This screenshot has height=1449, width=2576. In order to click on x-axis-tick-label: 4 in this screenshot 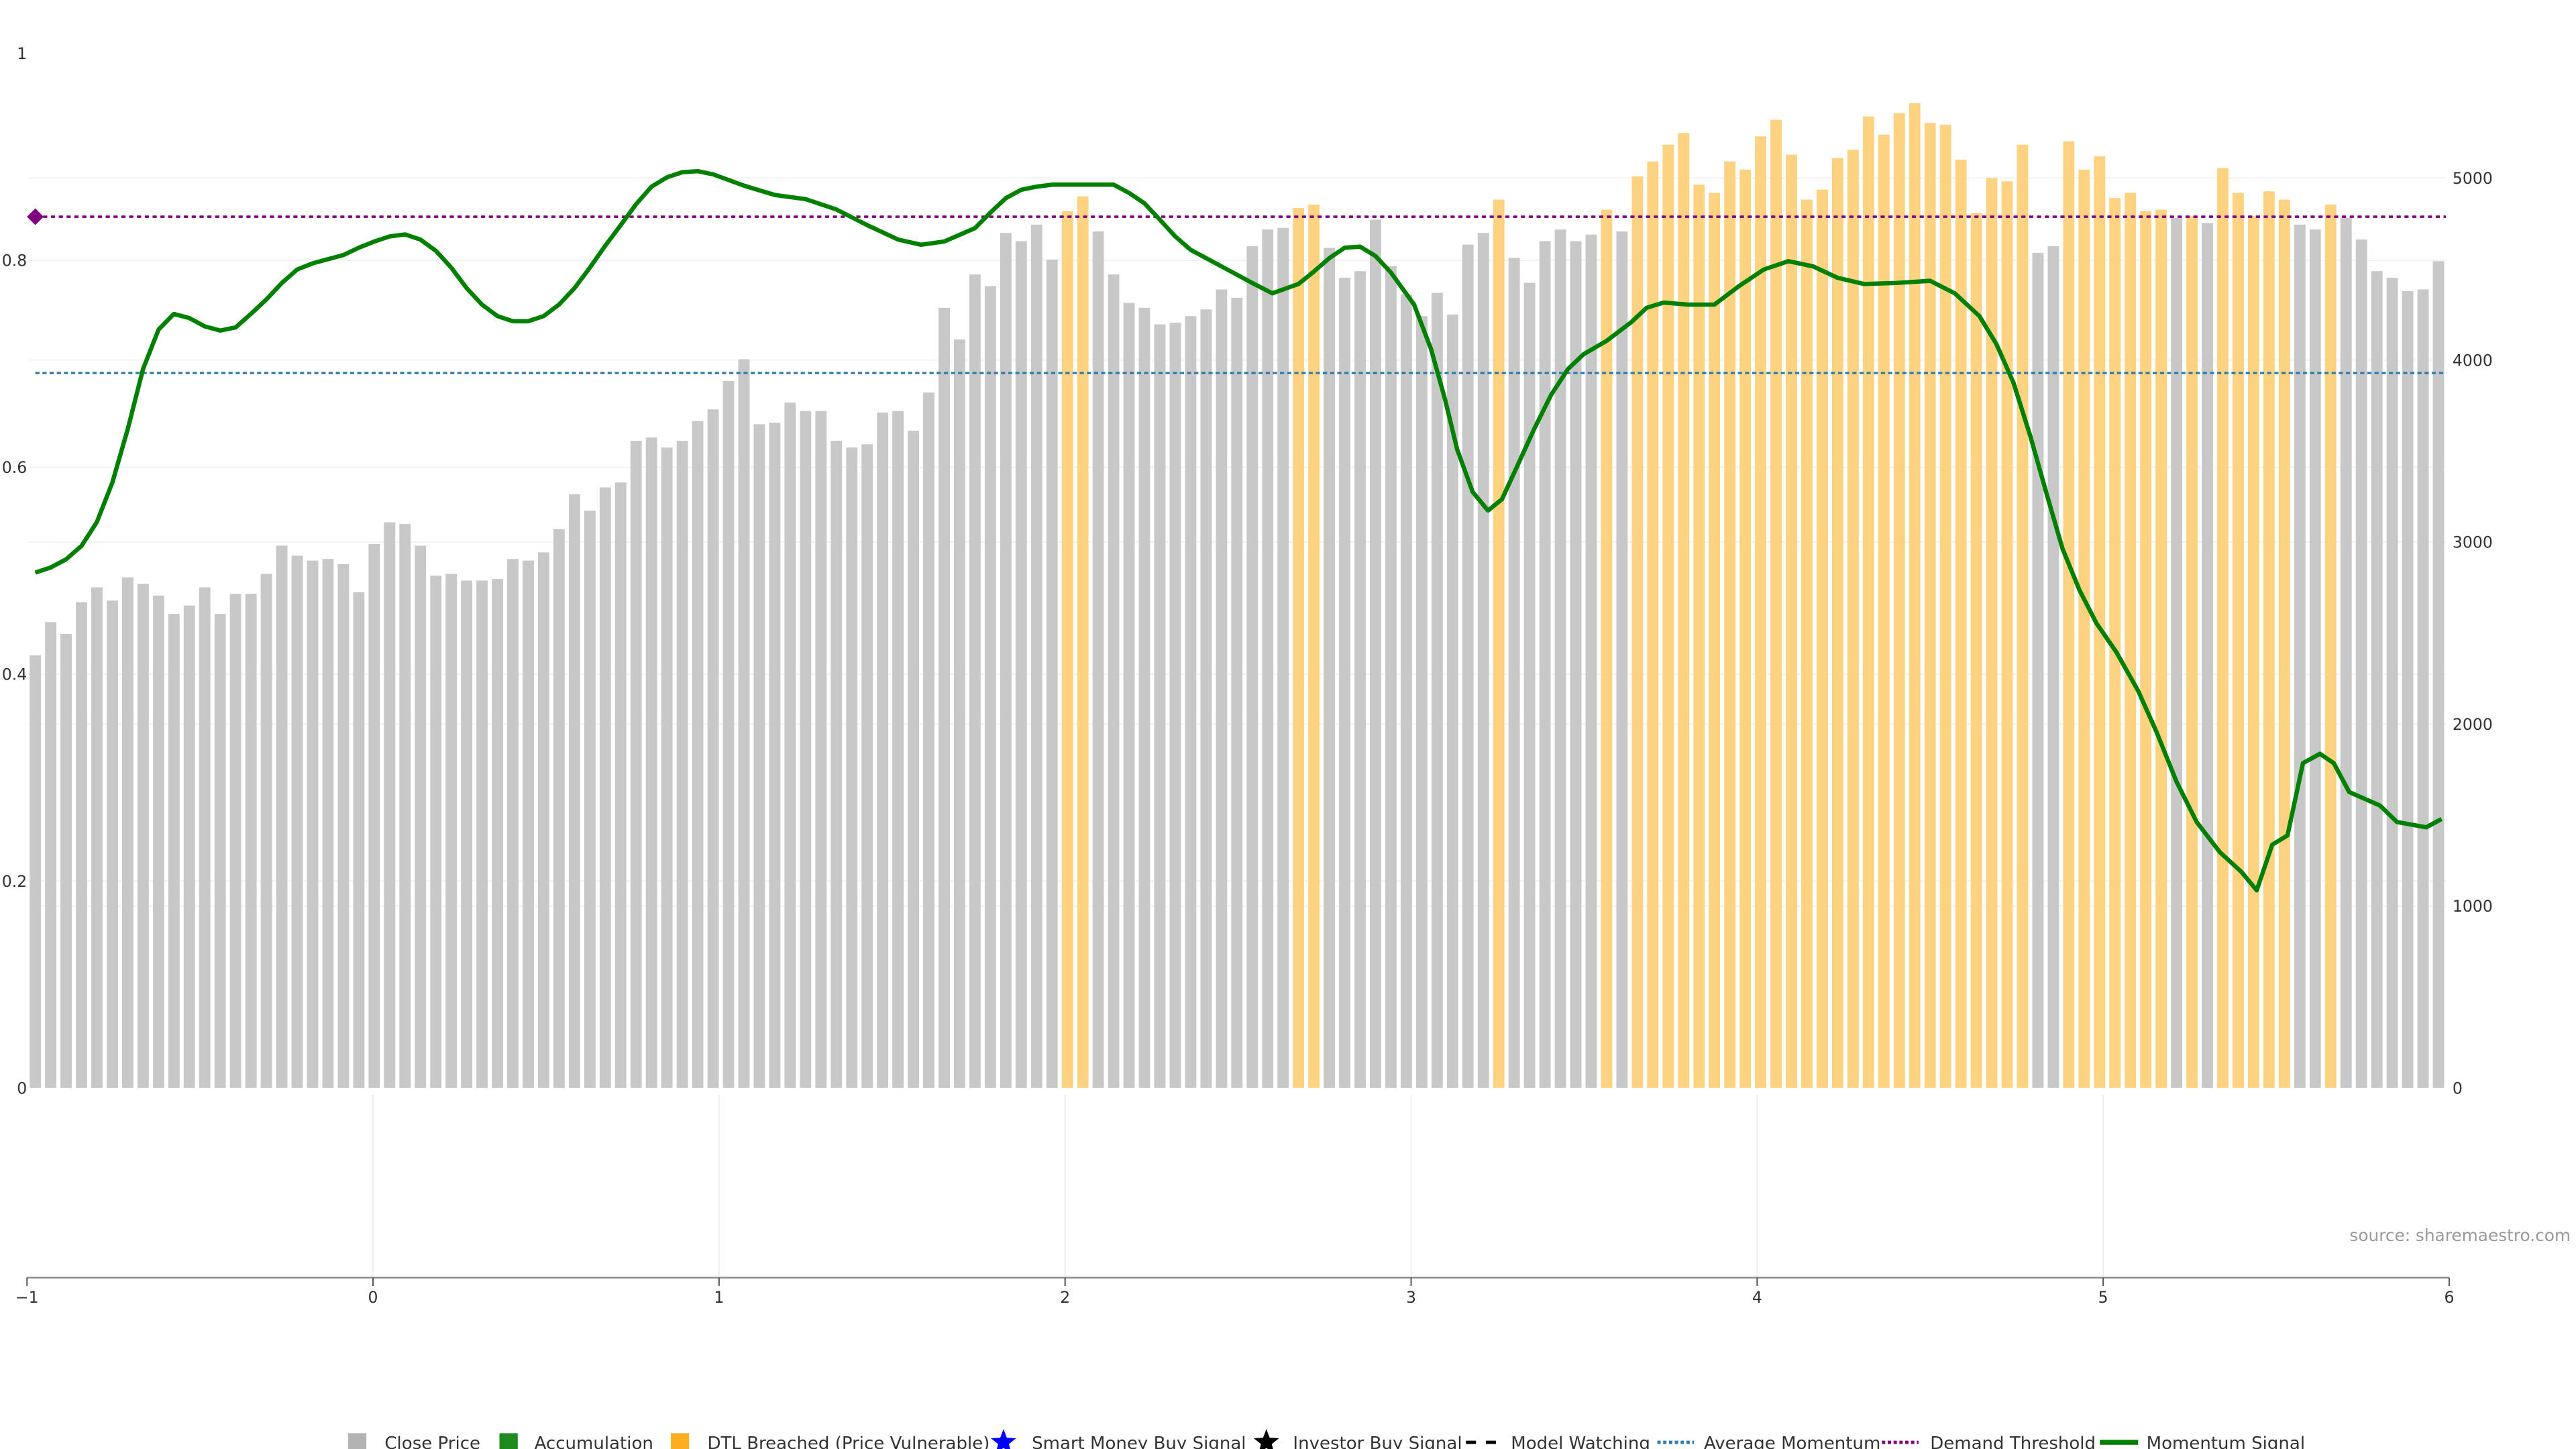, I will do `click(1757, 1297)`.